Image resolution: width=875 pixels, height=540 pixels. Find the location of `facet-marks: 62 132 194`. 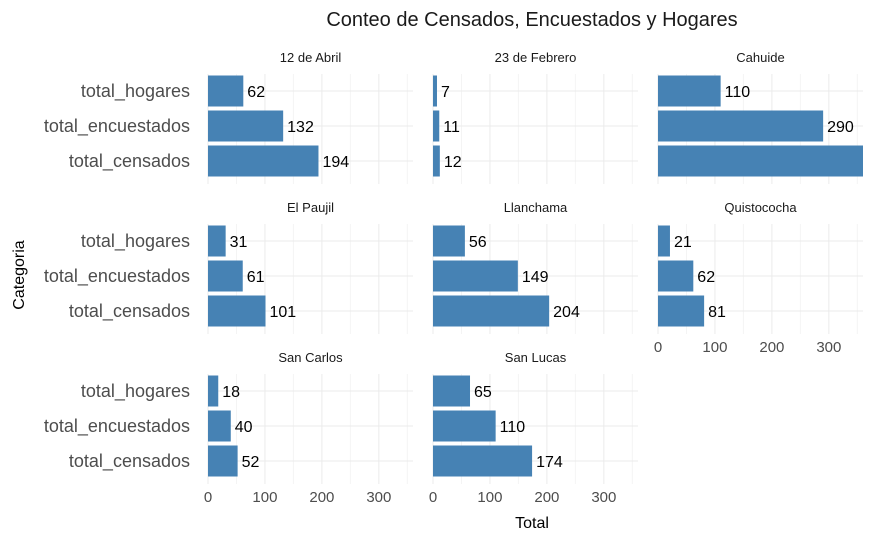

facet-marks: 62 132 194 is located at coordinates (278, 126).